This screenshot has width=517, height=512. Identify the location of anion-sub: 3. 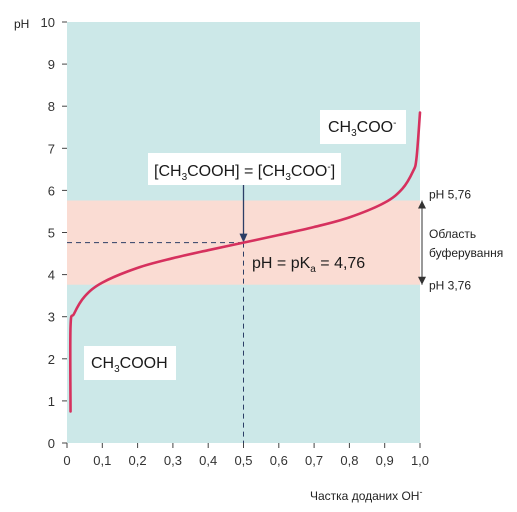
(354, 133).